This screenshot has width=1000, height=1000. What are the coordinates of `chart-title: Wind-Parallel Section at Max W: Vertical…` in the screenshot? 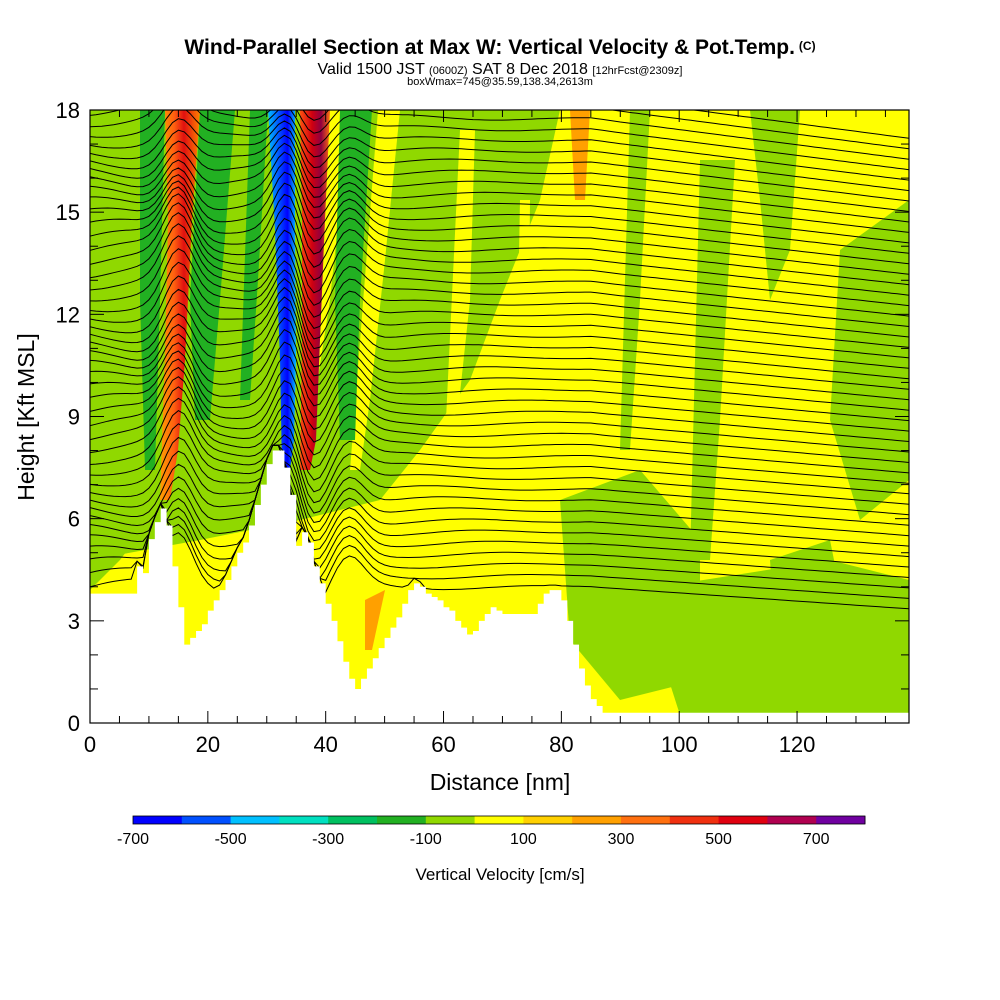 It's located at (500, 47).